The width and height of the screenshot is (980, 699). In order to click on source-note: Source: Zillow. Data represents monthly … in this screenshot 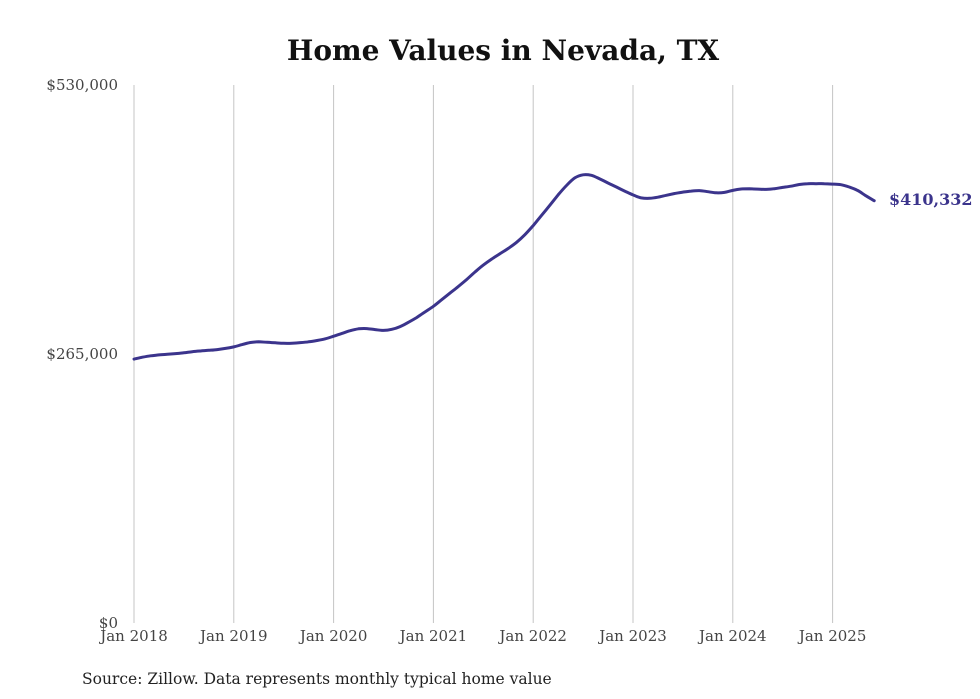, I will do `click(317, 679)`.